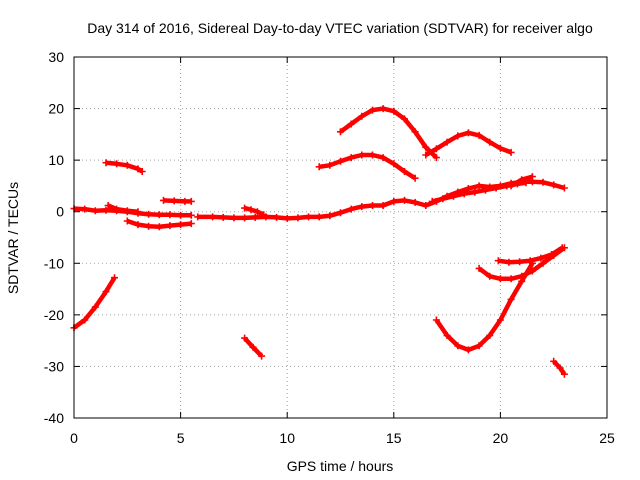 This screenshot has width=640, height=480. What do you see at coordinates (340, 466) in the screenshot?
I see `x-axis-label: GPS time / hours` at bounding box center [340, 466].